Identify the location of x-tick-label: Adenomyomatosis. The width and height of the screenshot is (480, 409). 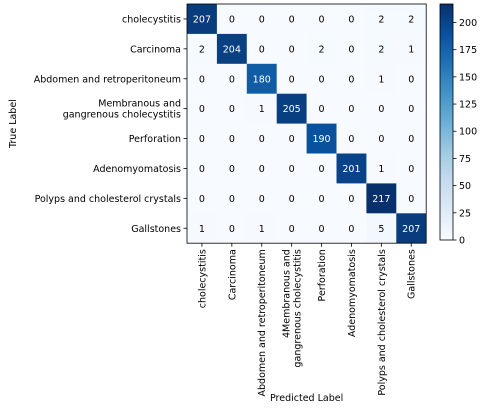
(352, 293).